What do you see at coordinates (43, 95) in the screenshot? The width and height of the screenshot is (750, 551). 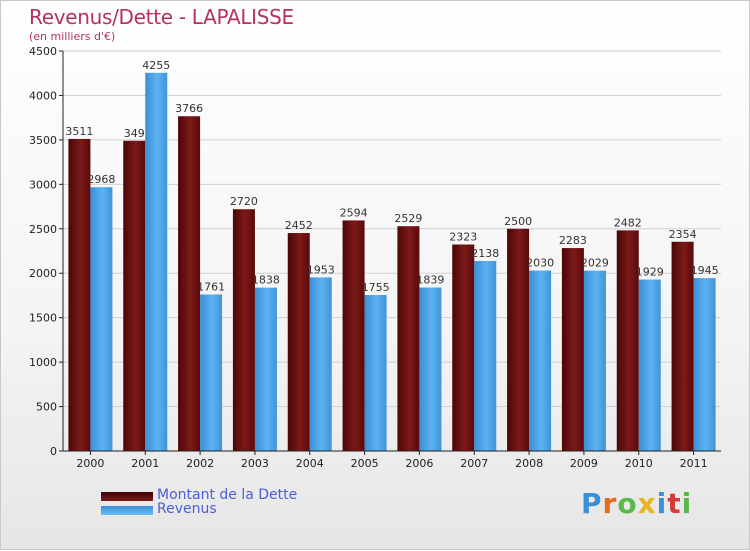 I see `y-tick-label: 4000` at bounding box center [43, 95].